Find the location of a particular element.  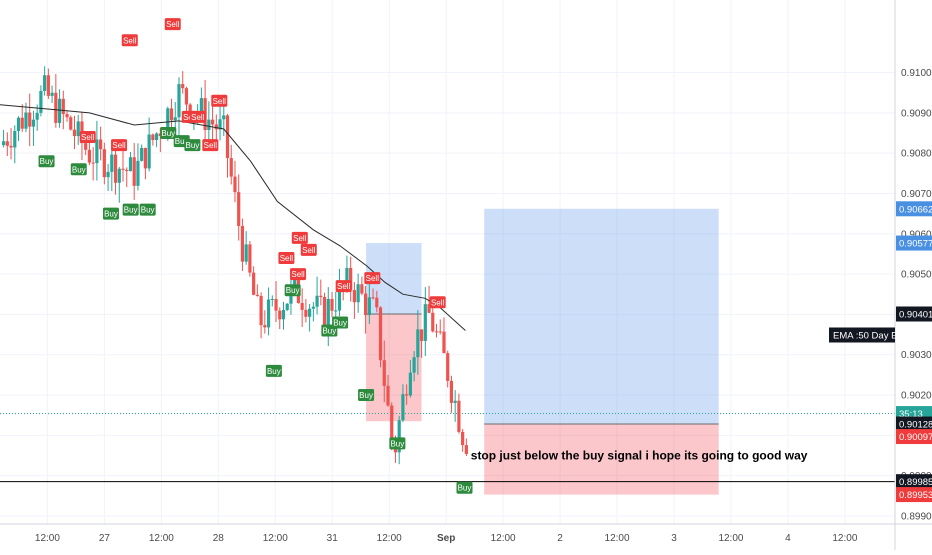

price-badge-label: 0.89985 is located at coordinates (915, 482).